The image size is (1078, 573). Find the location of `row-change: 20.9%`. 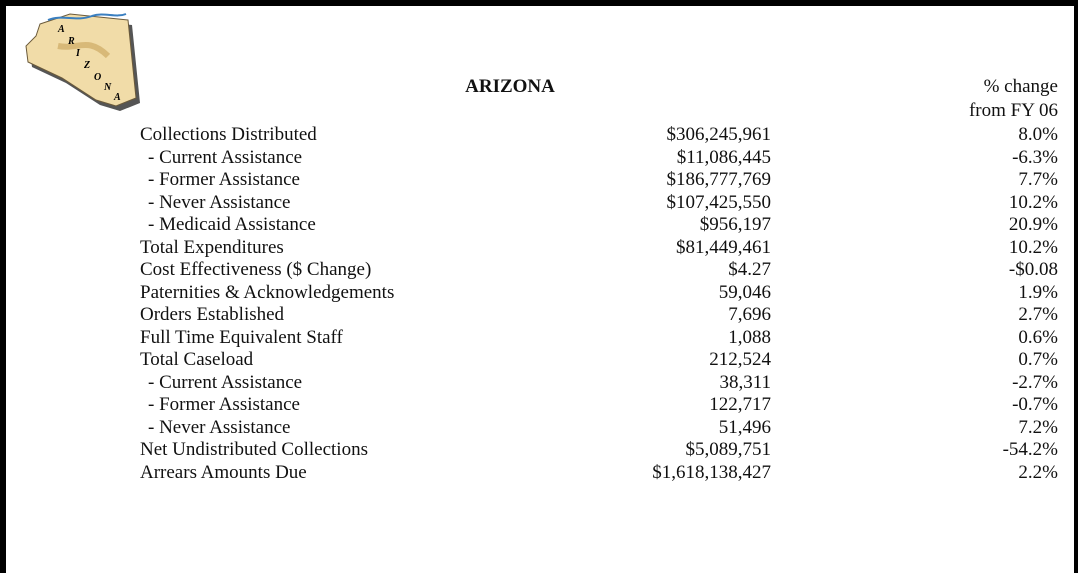

row-change: 20.9% is located at coordinates (1033, 224).